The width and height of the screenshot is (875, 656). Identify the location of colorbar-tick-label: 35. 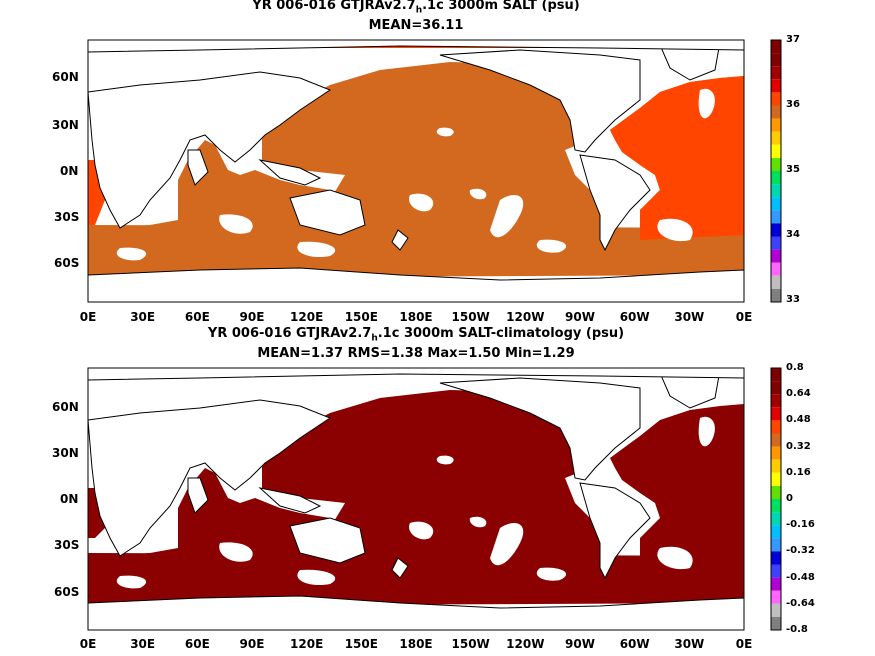
(793, 169).